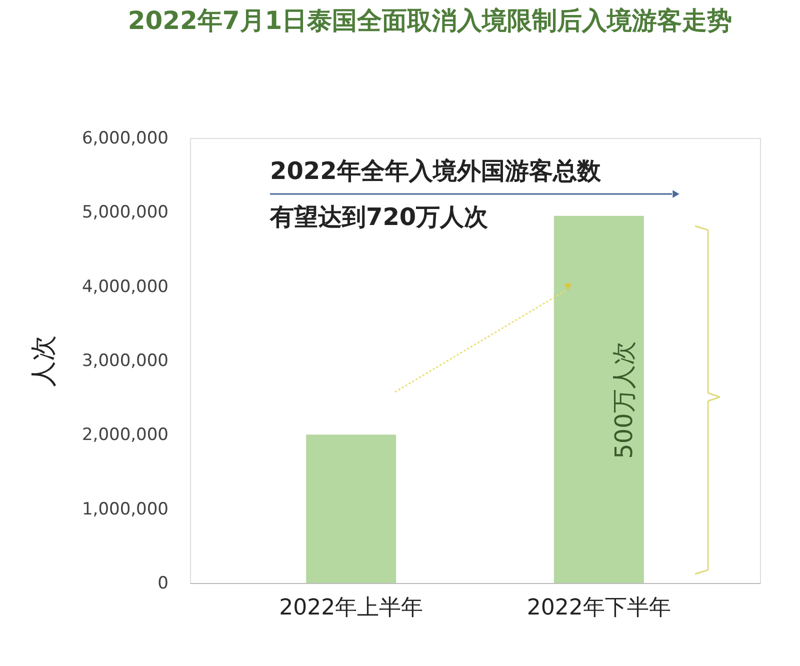 The width and height of the screenshot is (800, 666). I want to click on annotation: 有望达到720万人次, so click(379, 217).